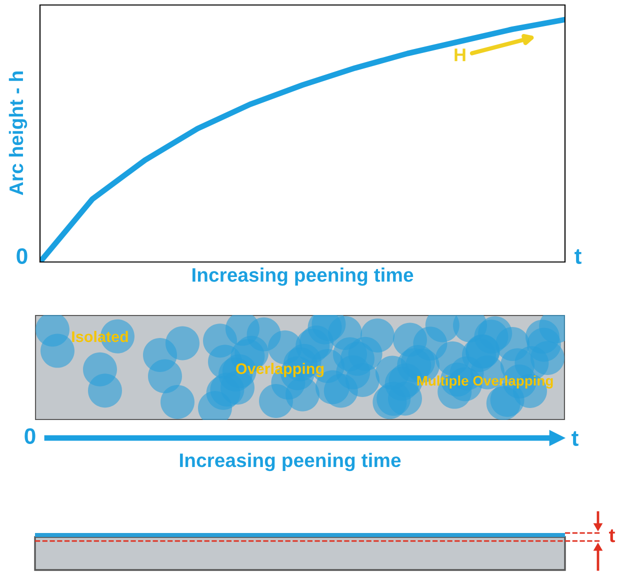 The width and height of the screenshot is (624, 575). I want to click on text: Increasing peening time, so click(290, 462).